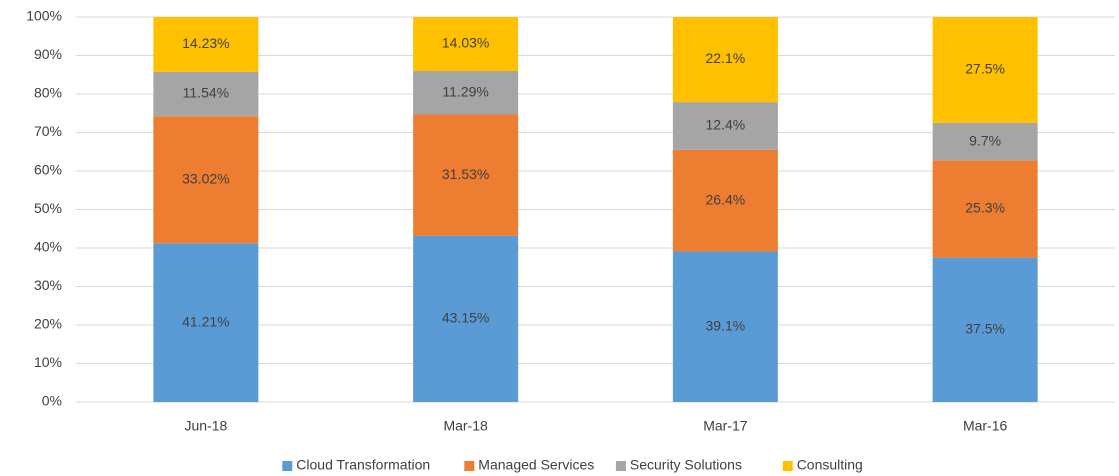 Image resolution: width=1119 pixels, height=476 pixels. I want to click on y-tick-label: 10%, so click(48, 362).